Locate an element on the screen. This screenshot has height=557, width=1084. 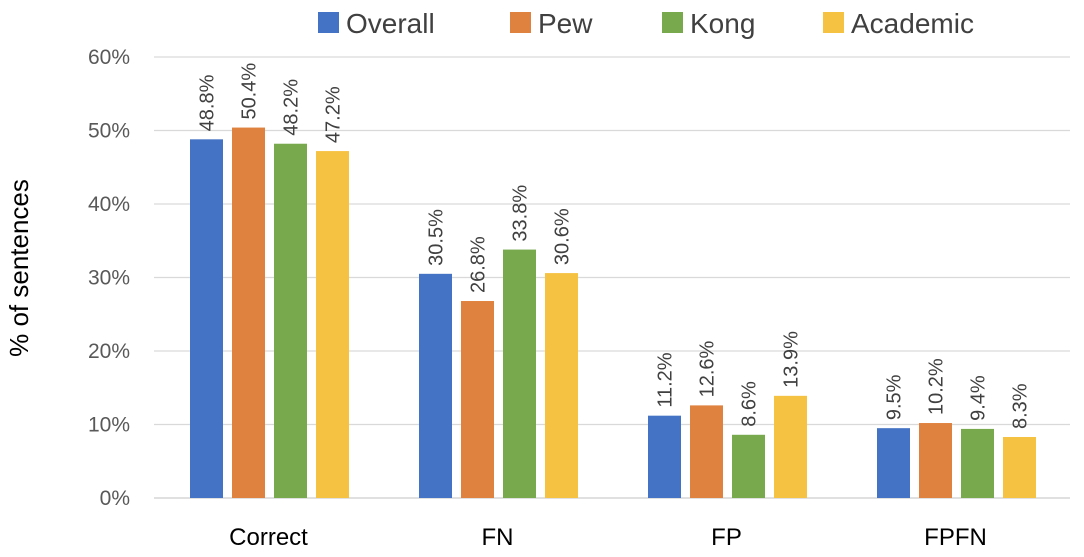
y-tick-label: 60% is located at coordinates (109, 57).